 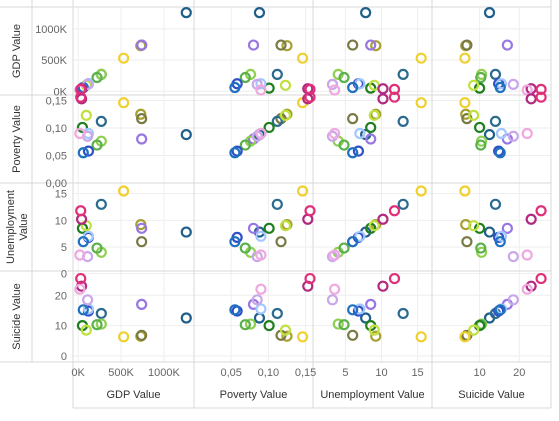 I want to click on row-title-poverty-value: Poverty Value, so click(x=17, y=139).